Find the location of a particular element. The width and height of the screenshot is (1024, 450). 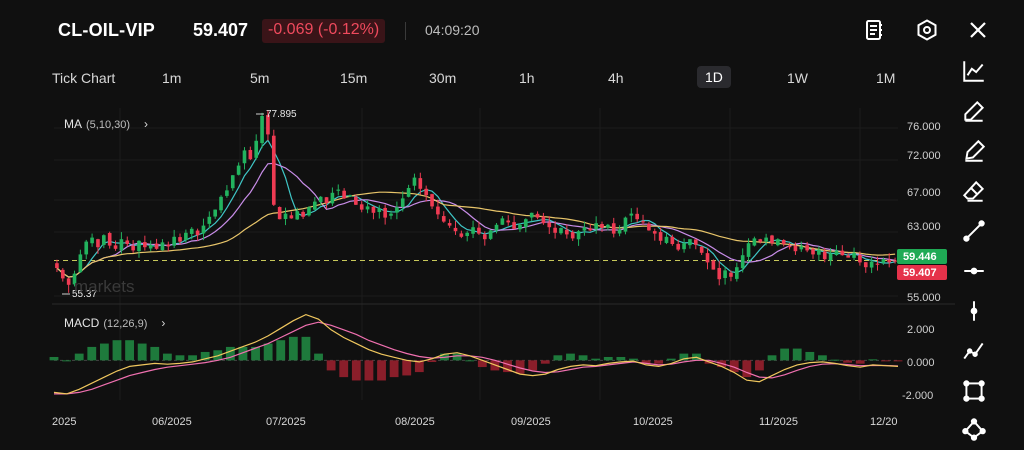

macd-indicator-label: MACD (12,26,9) › is located at coordinates (114, 323).